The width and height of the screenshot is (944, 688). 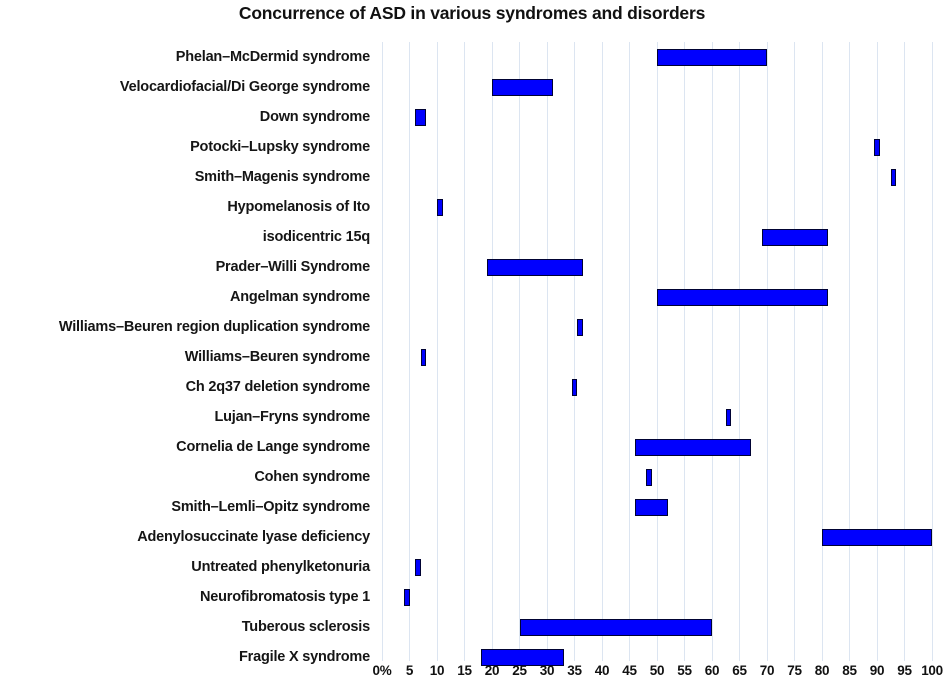 What do you see at coordinates (794, 670) in the screenshot?
I see `x-tick-label: 75` at bounding box center [794, 670].